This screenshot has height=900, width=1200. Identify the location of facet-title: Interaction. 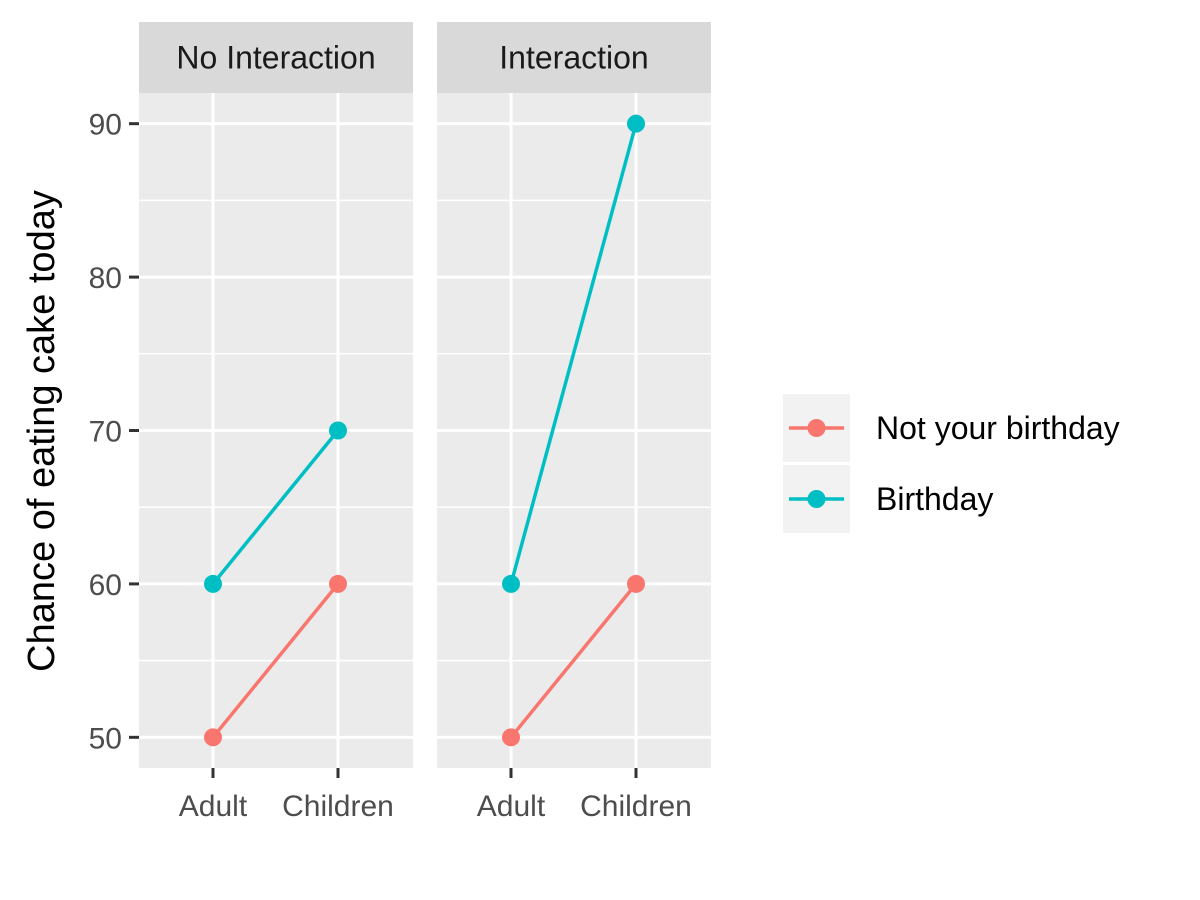
(573, 58).